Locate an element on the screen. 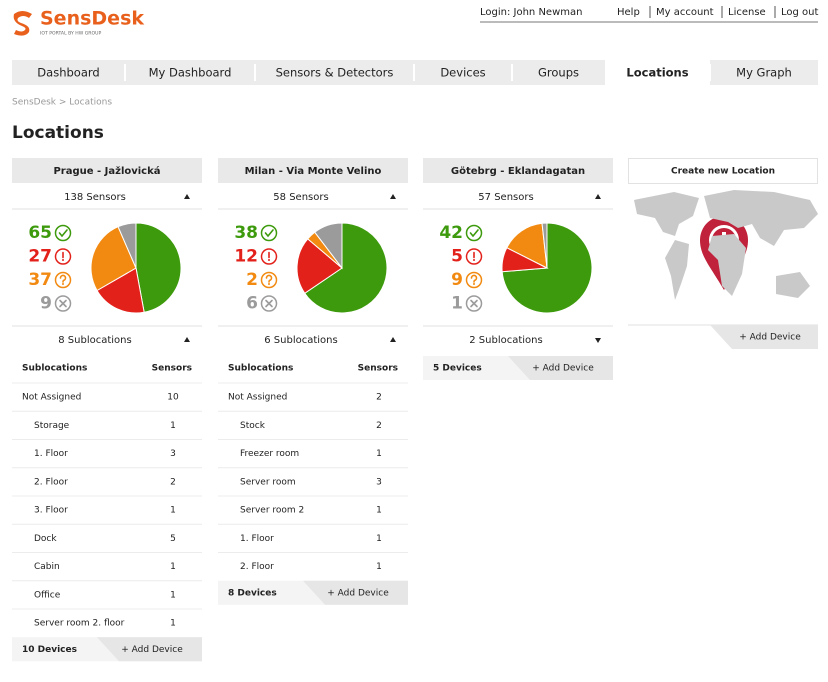 This screenshot has width=828, height=682. header-link: Help is located at coordinates (628, 12).